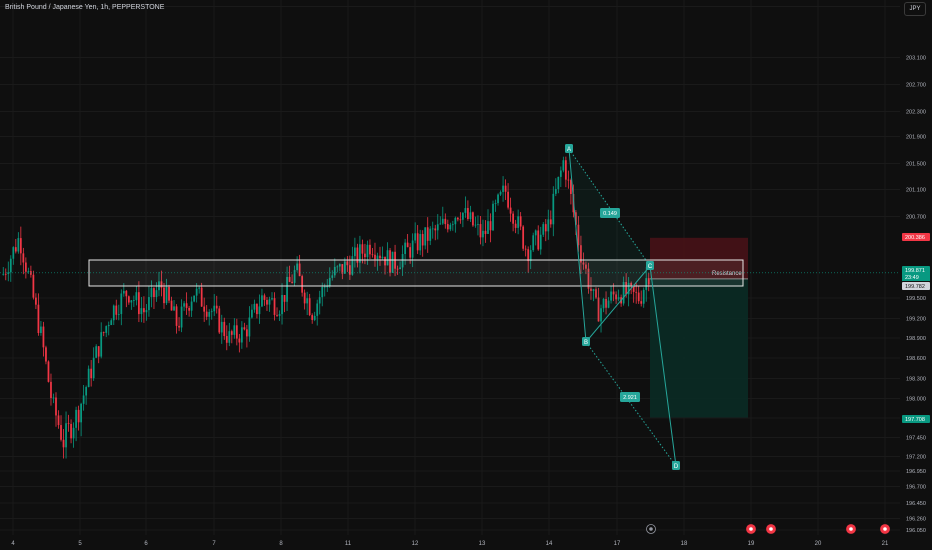 This screenshot has height=550, width=932. Describe the element at coordinates (915, 238) in the screenshot. I see `price-tag-label: 200.386` at that location.